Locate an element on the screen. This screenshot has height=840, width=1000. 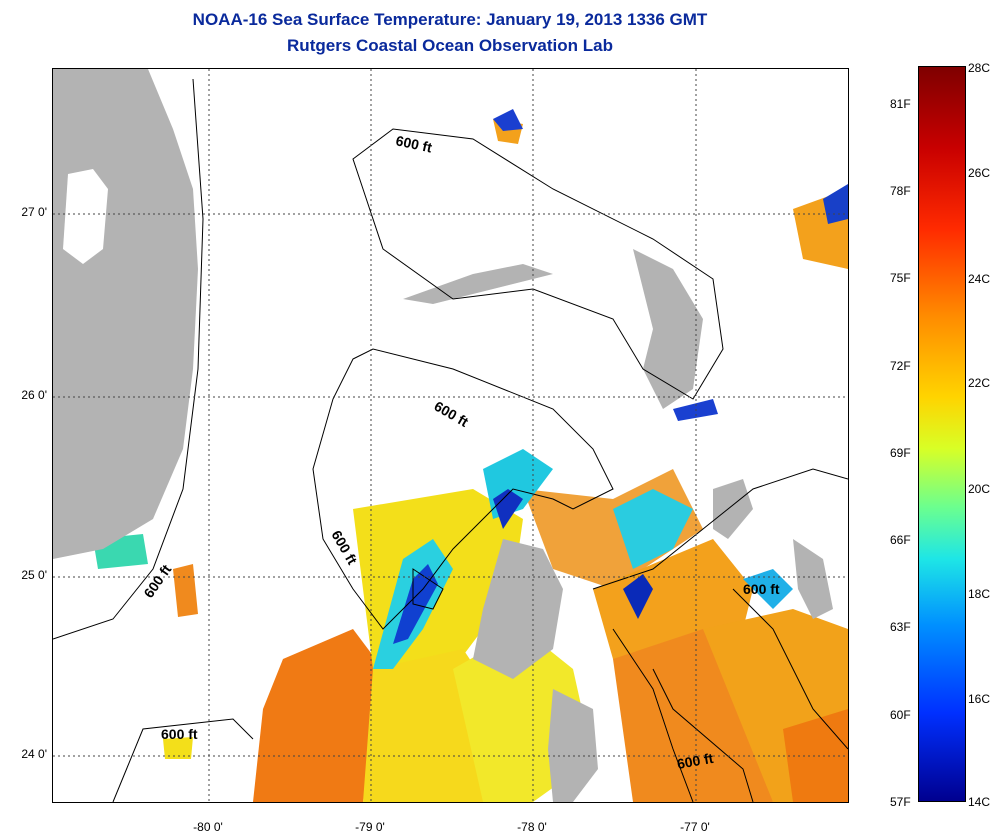
colorbar-fahrenheit-label: 57F is located at coordinates (900, 802).